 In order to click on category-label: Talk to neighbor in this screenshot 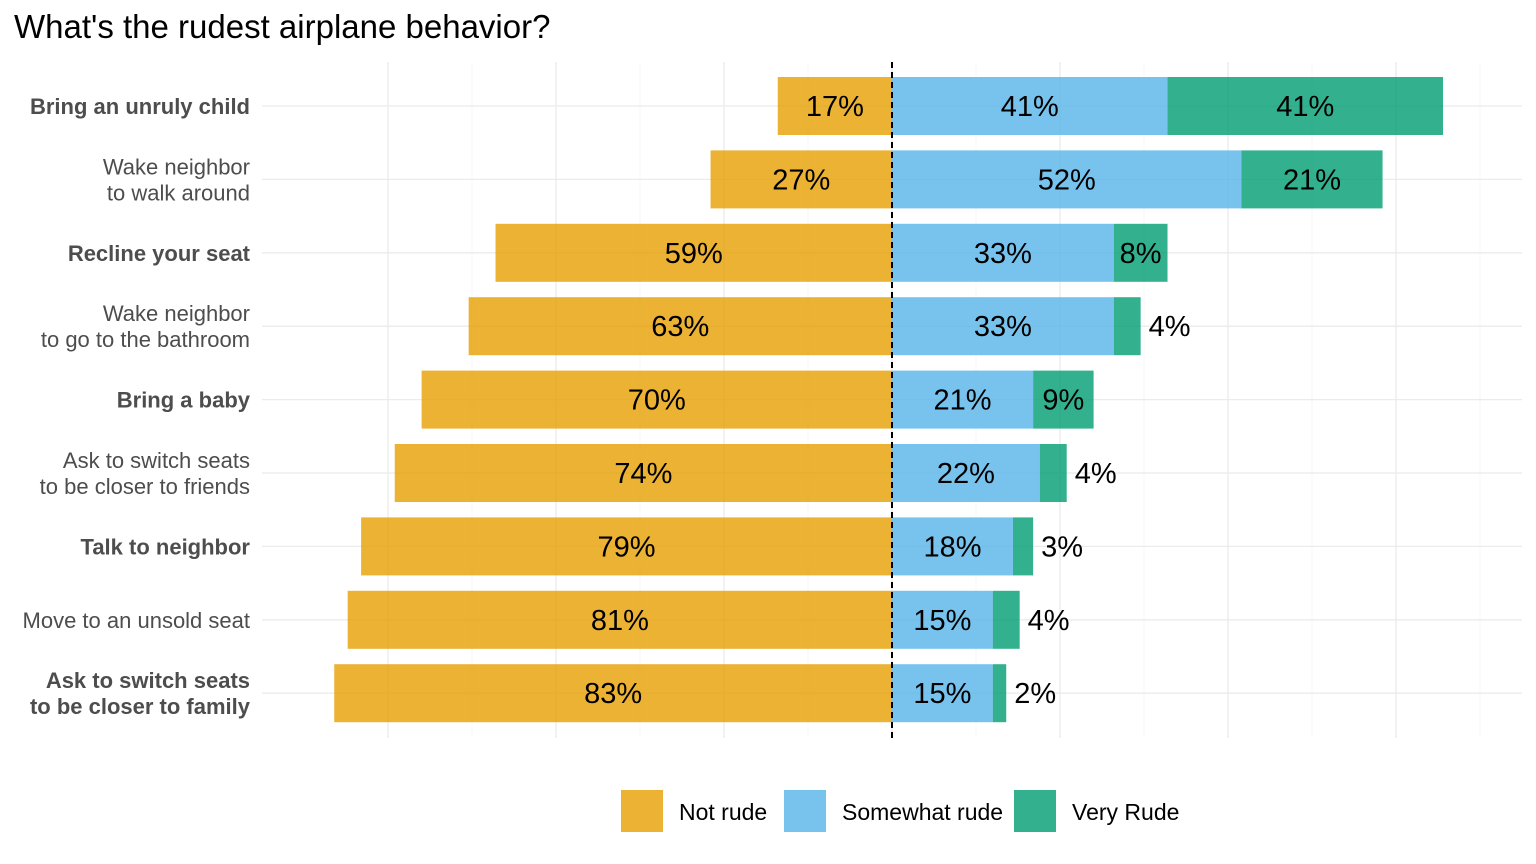, I will do `click(166, 546)`.